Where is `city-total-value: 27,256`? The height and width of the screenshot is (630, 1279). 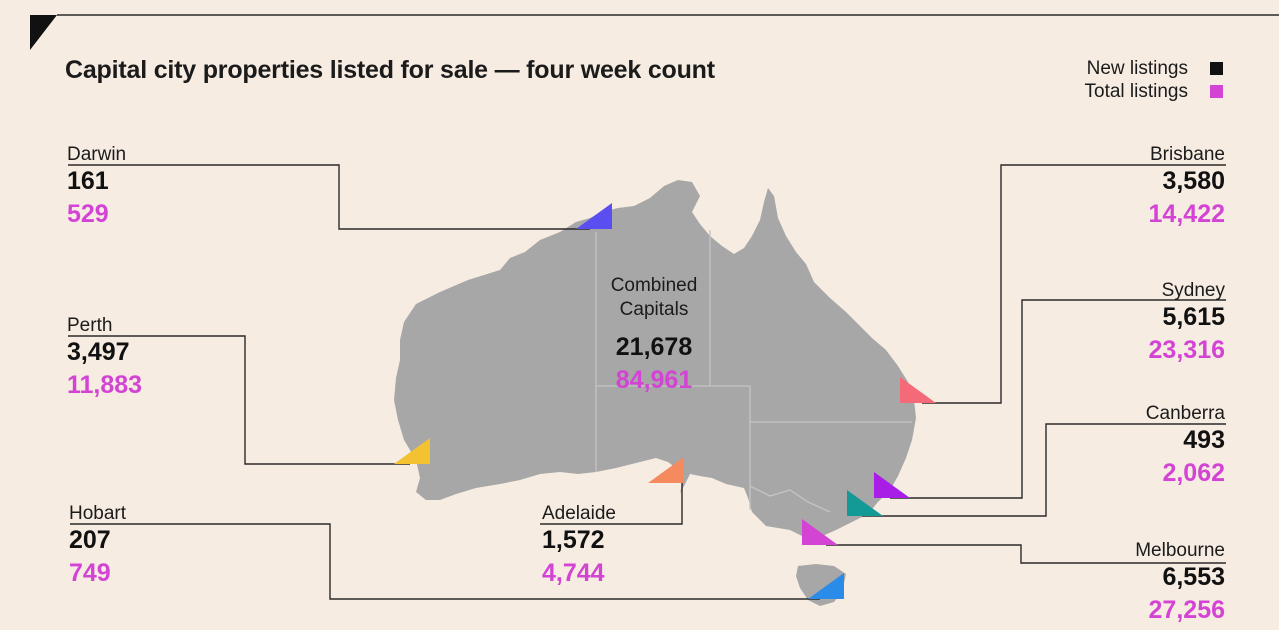 city-total-value: 27,256 is located at coordinates (1186, 610).